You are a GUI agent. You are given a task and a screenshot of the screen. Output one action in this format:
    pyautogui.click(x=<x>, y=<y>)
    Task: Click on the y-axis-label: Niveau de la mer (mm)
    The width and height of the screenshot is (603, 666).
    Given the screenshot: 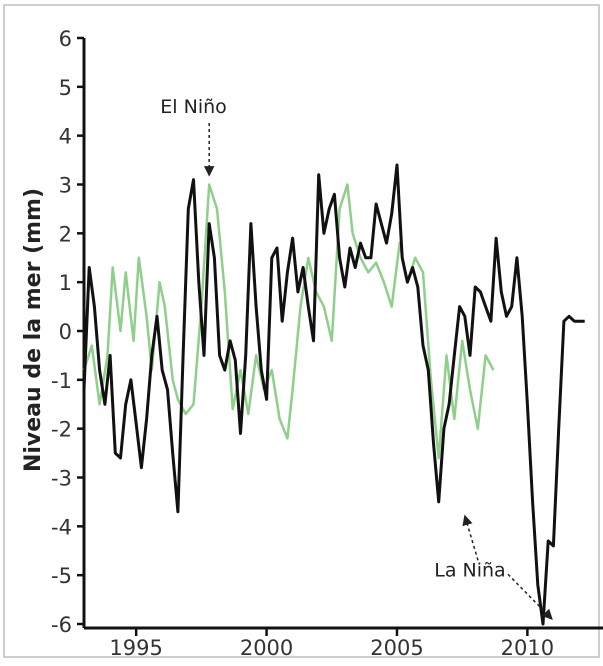 What is the action you would take?
    pyautogui.click(x=33, y=330)
    